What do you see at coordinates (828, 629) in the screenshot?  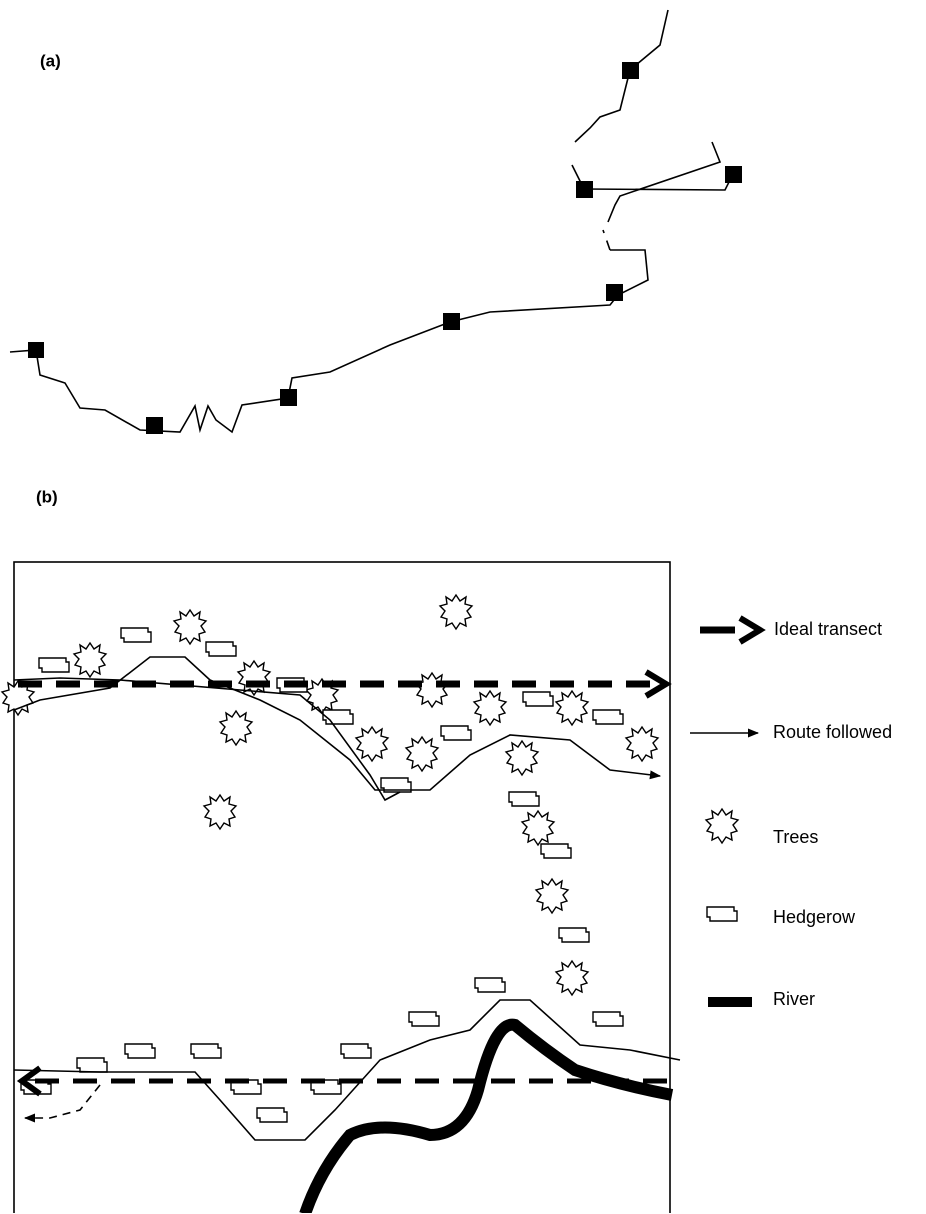 I see `legend-label: Ideal transect` at bounding box center [828, 629].